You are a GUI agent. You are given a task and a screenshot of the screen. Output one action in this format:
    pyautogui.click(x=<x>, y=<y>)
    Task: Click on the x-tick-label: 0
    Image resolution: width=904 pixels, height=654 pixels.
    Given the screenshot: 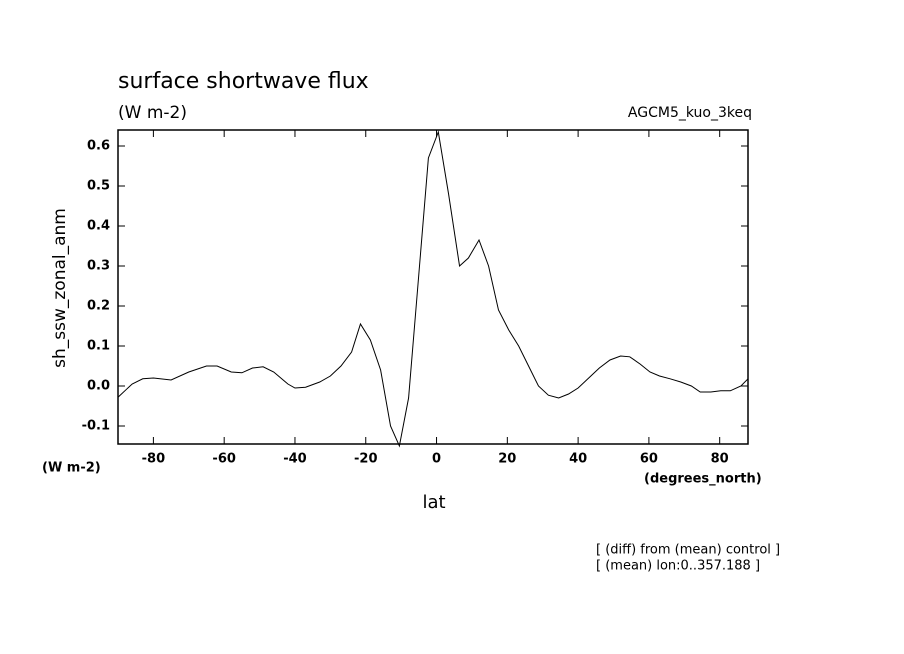 What is the action you would take?
    pyautogui.click(x=436, y=459)
    